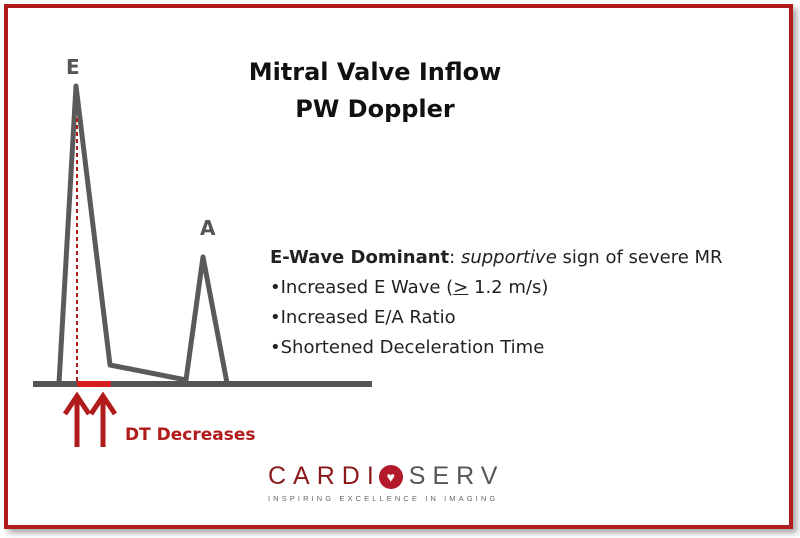 Image resolution: width=800 pixels, height=538 pixels. Describe the element at coordinates (143, 234) in the screenshot. I see `waveform-line` at that location.